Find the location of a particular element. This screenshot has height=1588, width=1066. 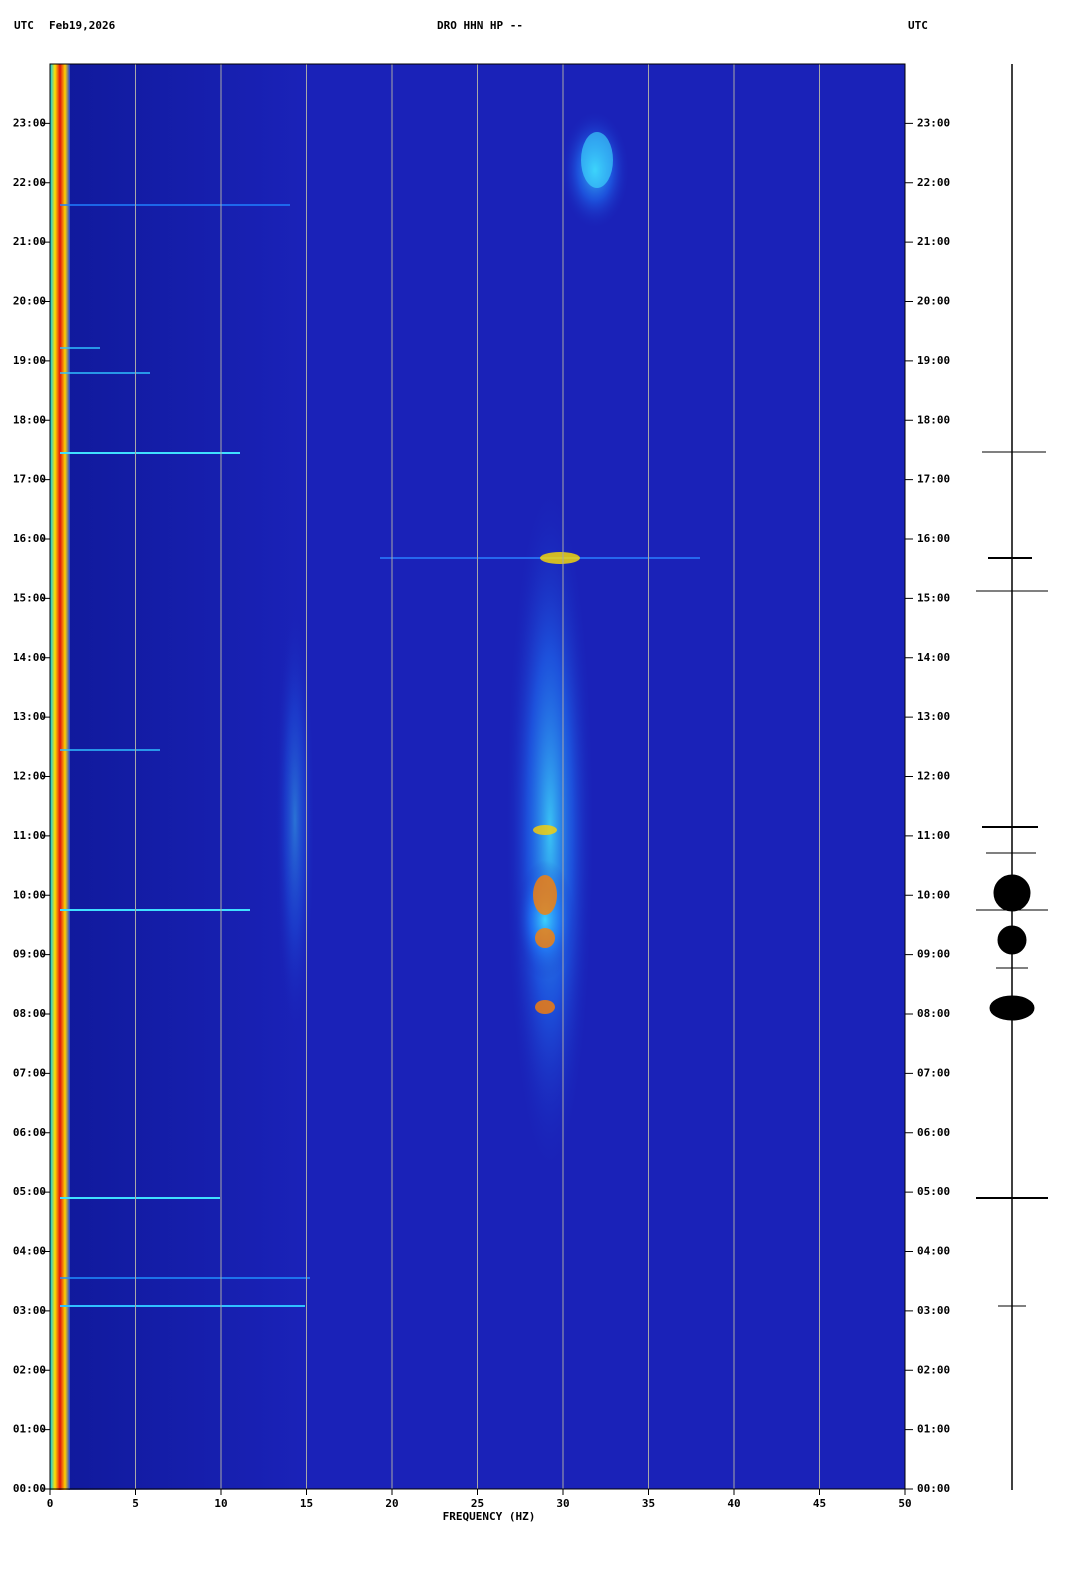

spectral-band is located at coordinates (295, 820).